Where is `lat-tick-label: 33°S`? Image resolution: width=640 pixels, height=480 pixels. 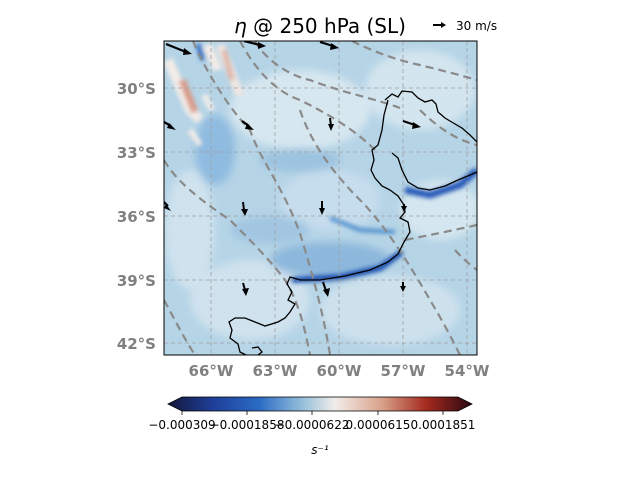
lat-tick-label: 33°S is located at coordinates (136, 153).